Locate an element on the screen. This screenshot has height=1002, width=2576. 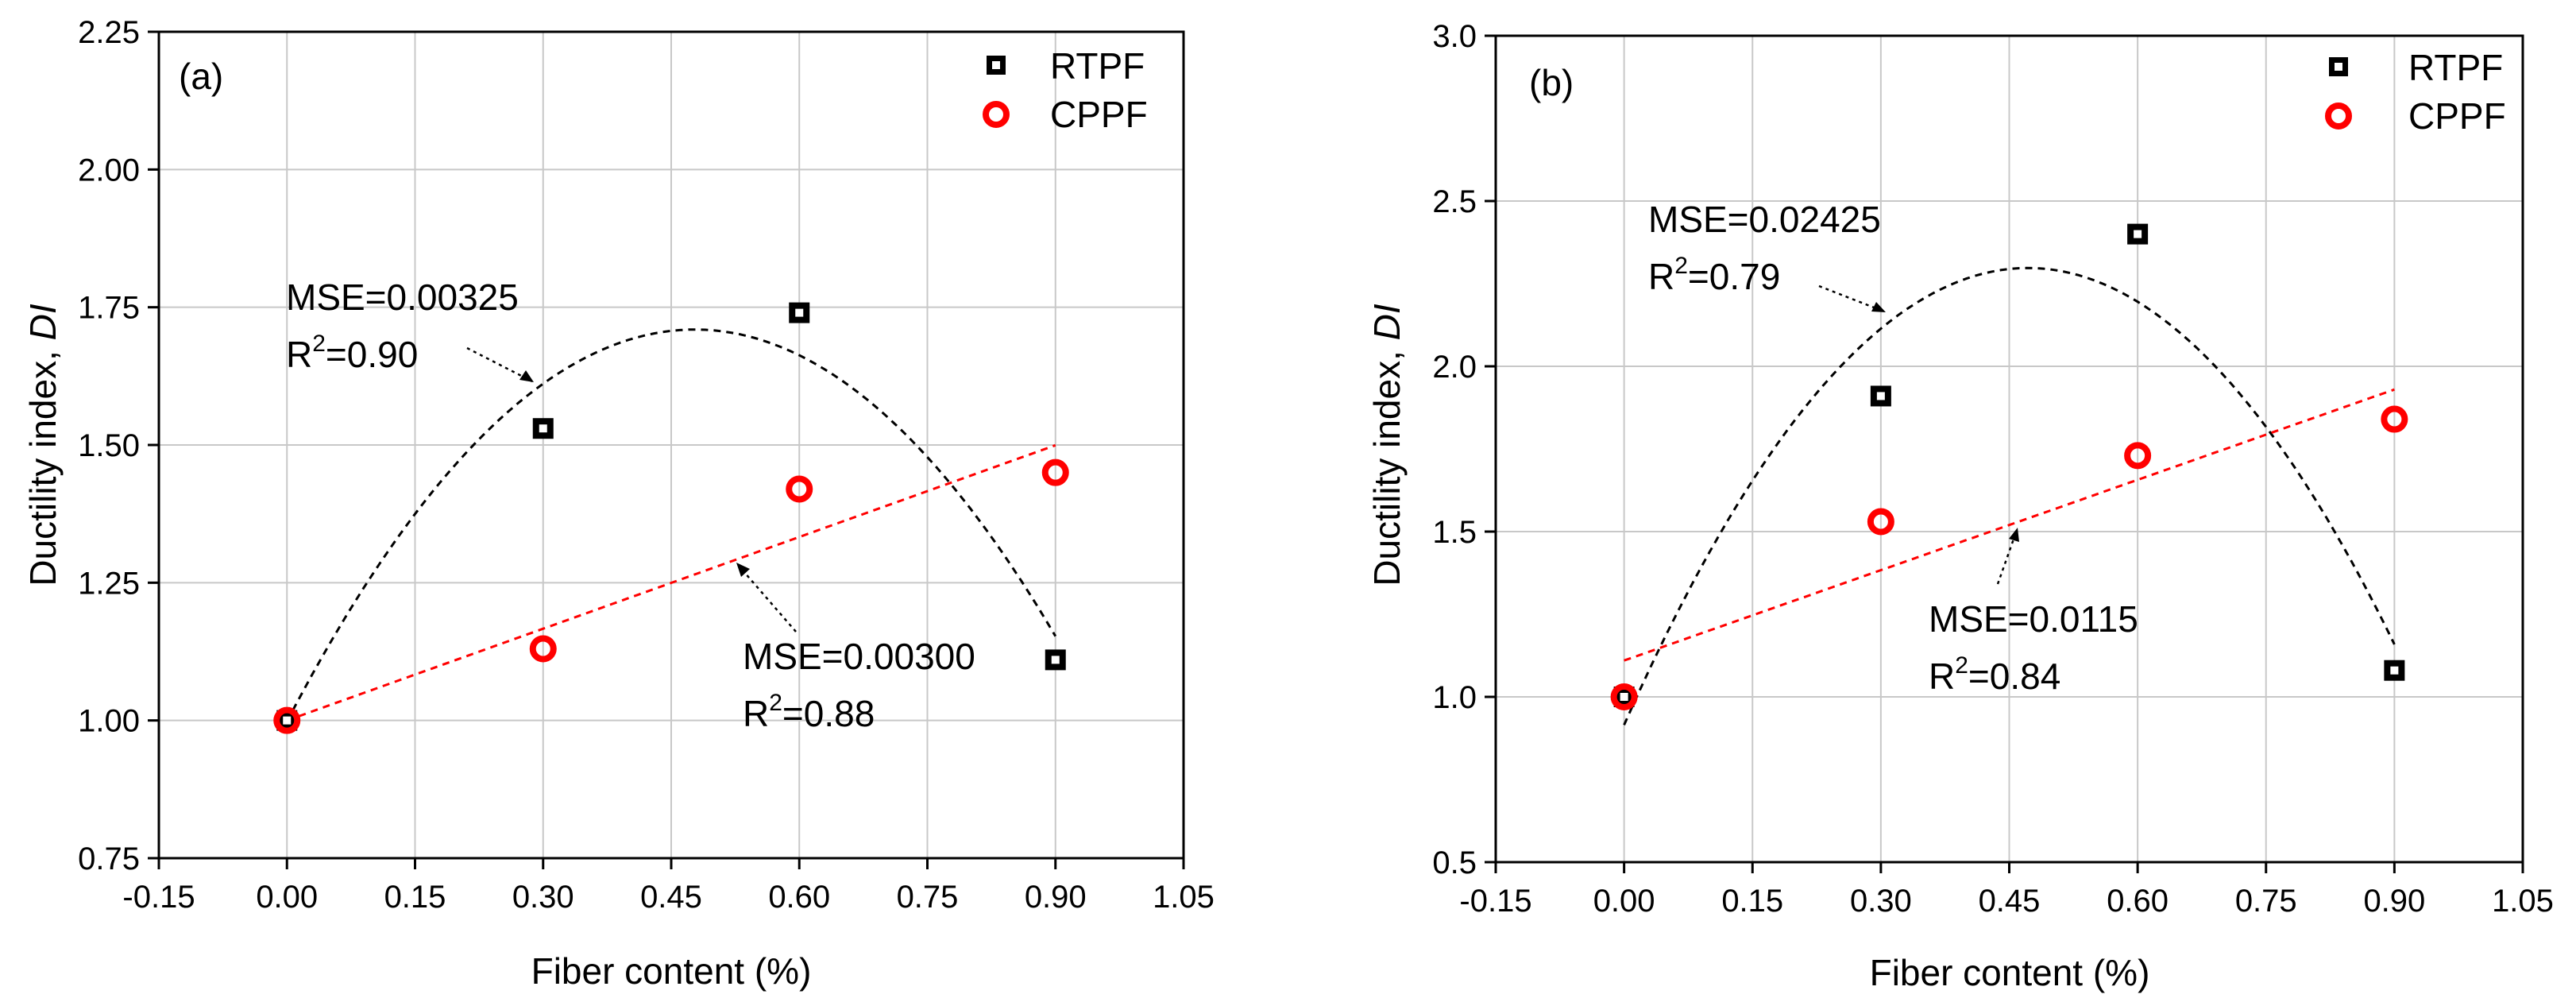
y-tick-label: 1.50 is located at coordinates (109, 445).